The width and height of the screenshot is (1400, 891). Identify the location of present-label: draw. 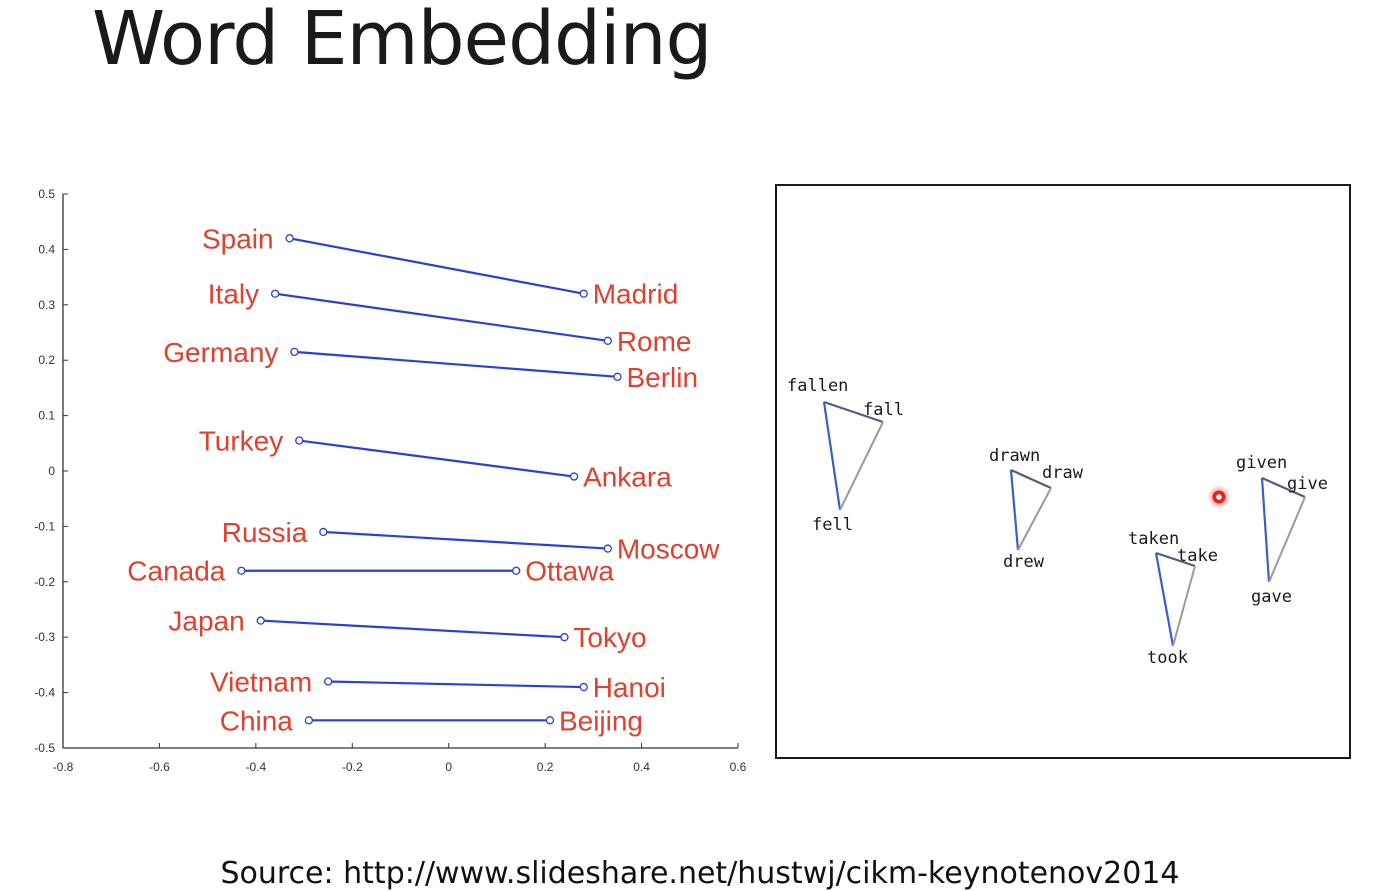
(1063, 473).